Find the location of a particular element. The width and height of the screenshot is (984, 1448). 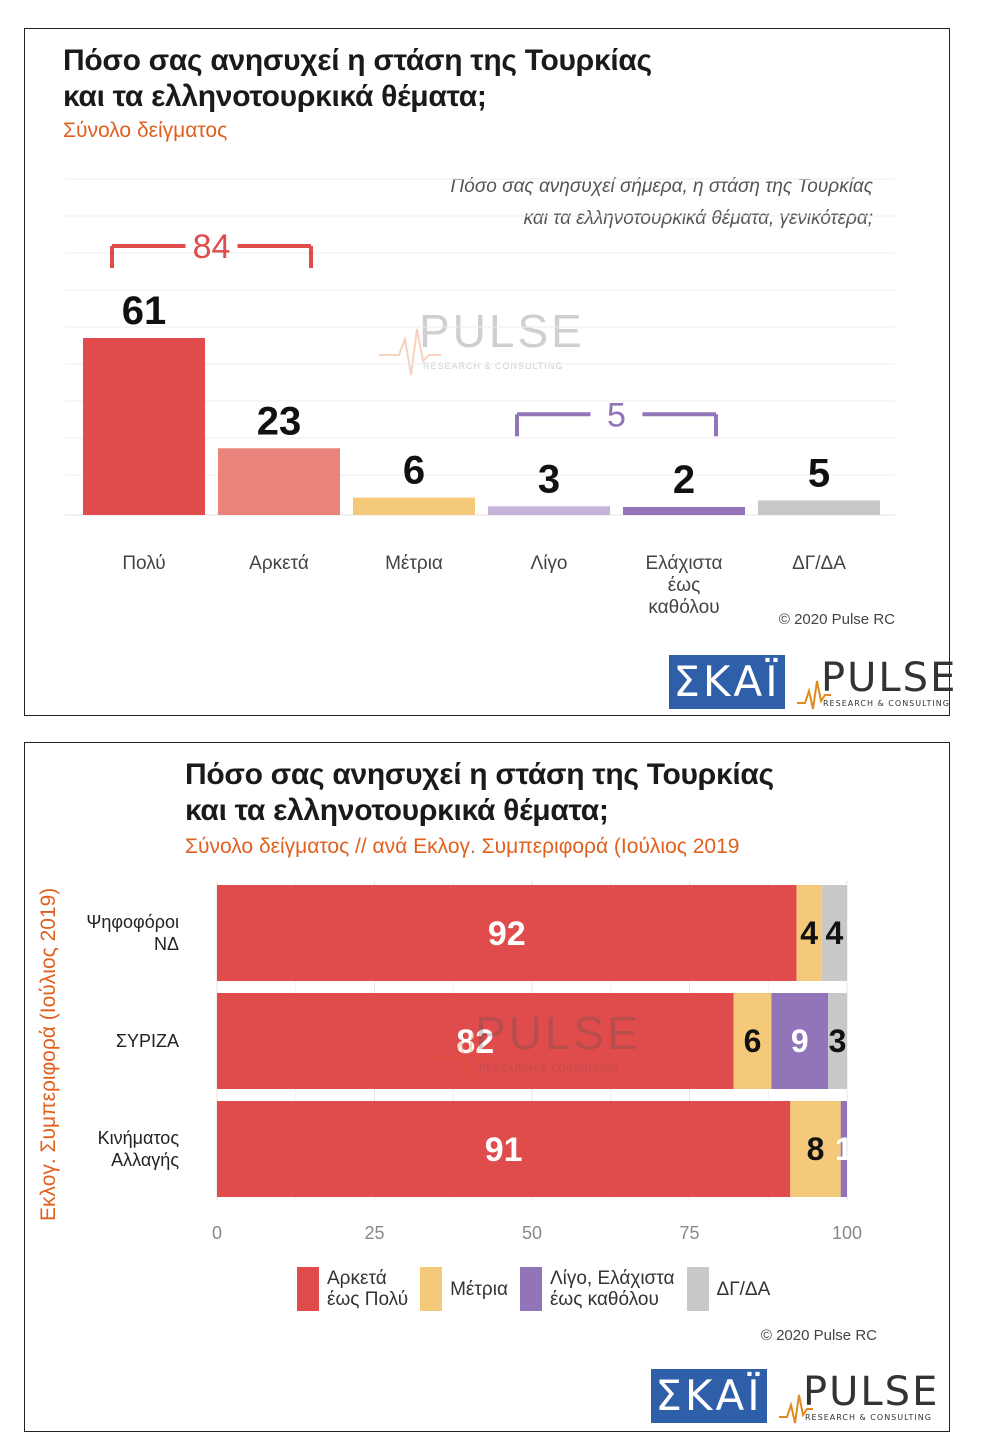

bracket-label: 84 is located at coordinates (212, 247).